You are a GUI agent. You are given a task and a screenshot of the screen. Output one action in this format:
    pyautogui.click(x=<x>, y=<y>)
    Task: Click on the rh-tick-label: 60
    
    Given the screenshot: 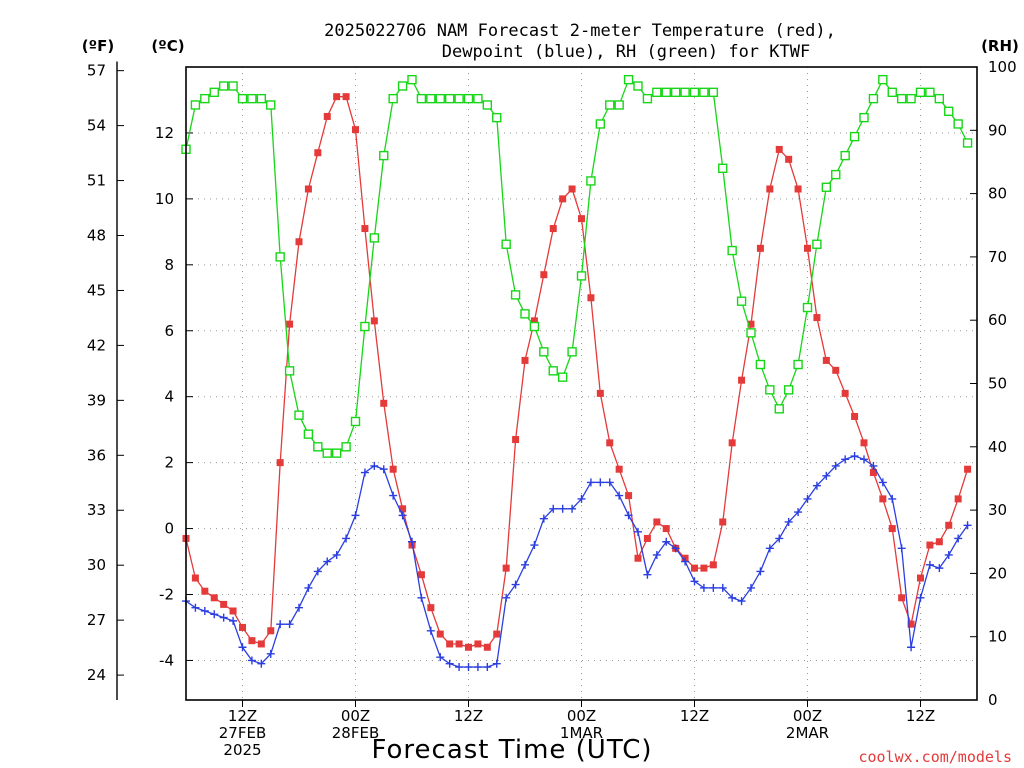 What is the action you would take?
    pyautogui.click(x=997, y=320)
    